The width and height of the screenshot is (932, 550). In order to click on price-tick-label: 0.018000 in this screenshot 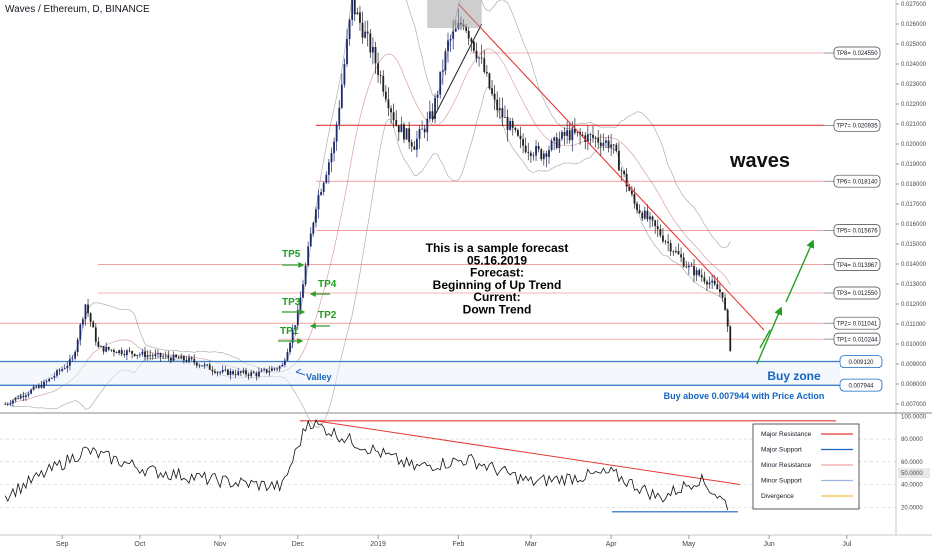, I will do `click(914, 185)`.